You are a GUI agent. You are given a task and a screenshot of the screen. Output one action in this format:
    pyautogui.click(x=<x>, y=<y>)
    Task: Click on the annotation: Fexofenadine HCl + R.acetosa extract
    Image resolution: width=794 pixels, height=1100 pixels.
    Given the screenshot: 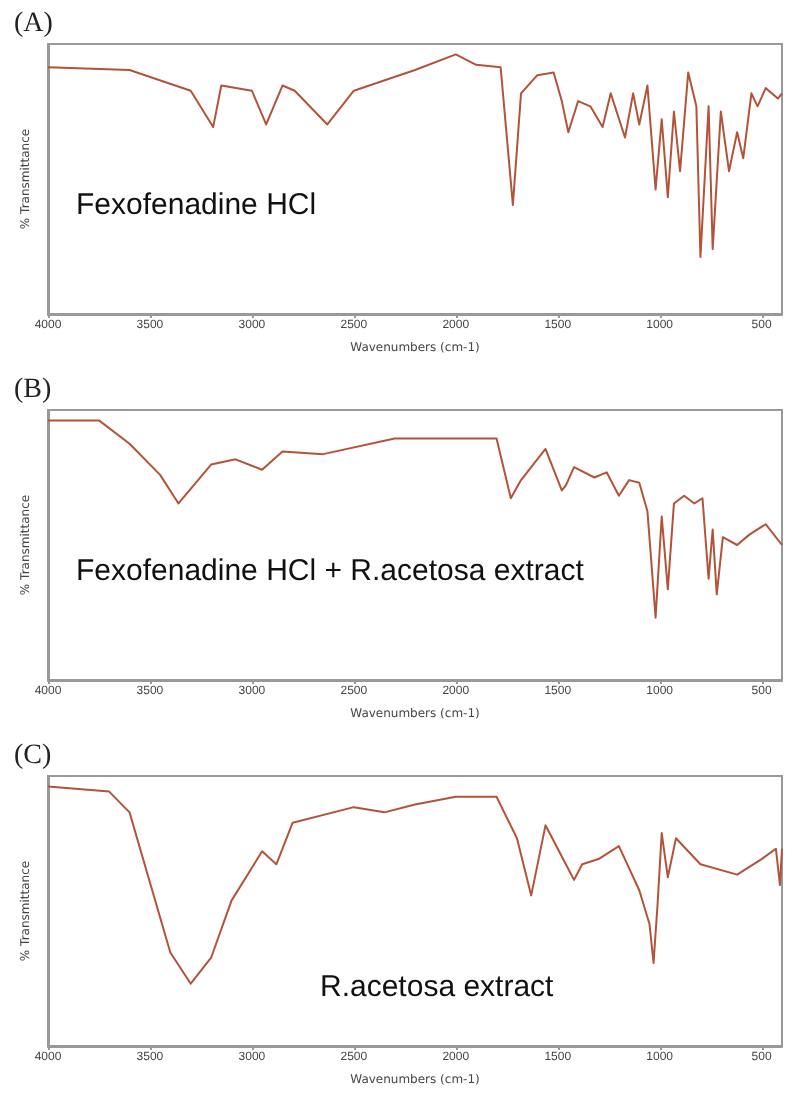 What is the action you would take?
    pyautogui.click(x=331, y=571)
    